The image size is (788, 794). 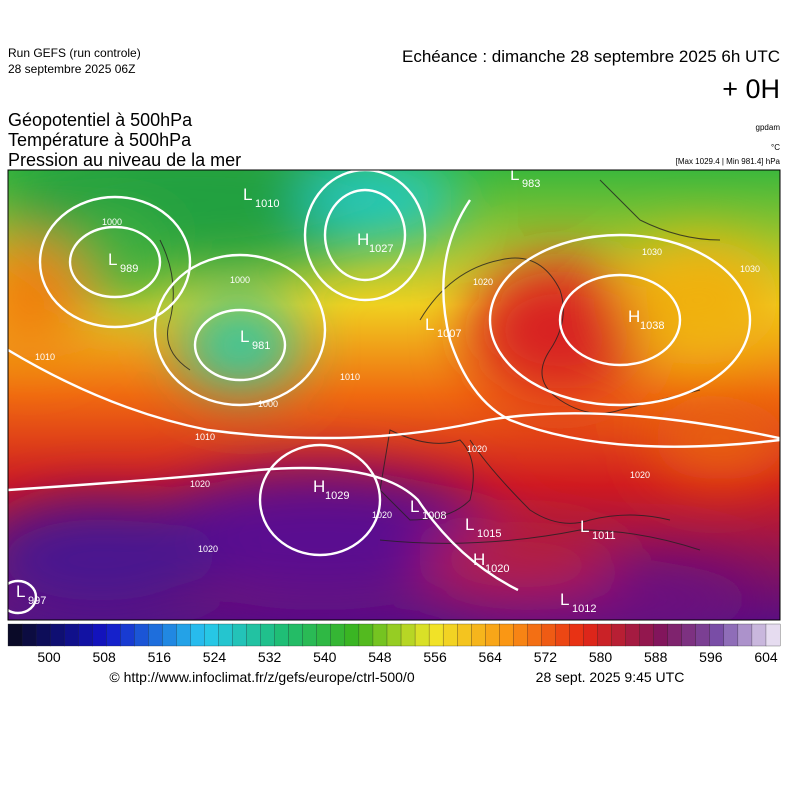 What do you see at coordinates (449, 334) in the screenshot?
I see `center-pressure: 1007` at bounding box center [449, 334].